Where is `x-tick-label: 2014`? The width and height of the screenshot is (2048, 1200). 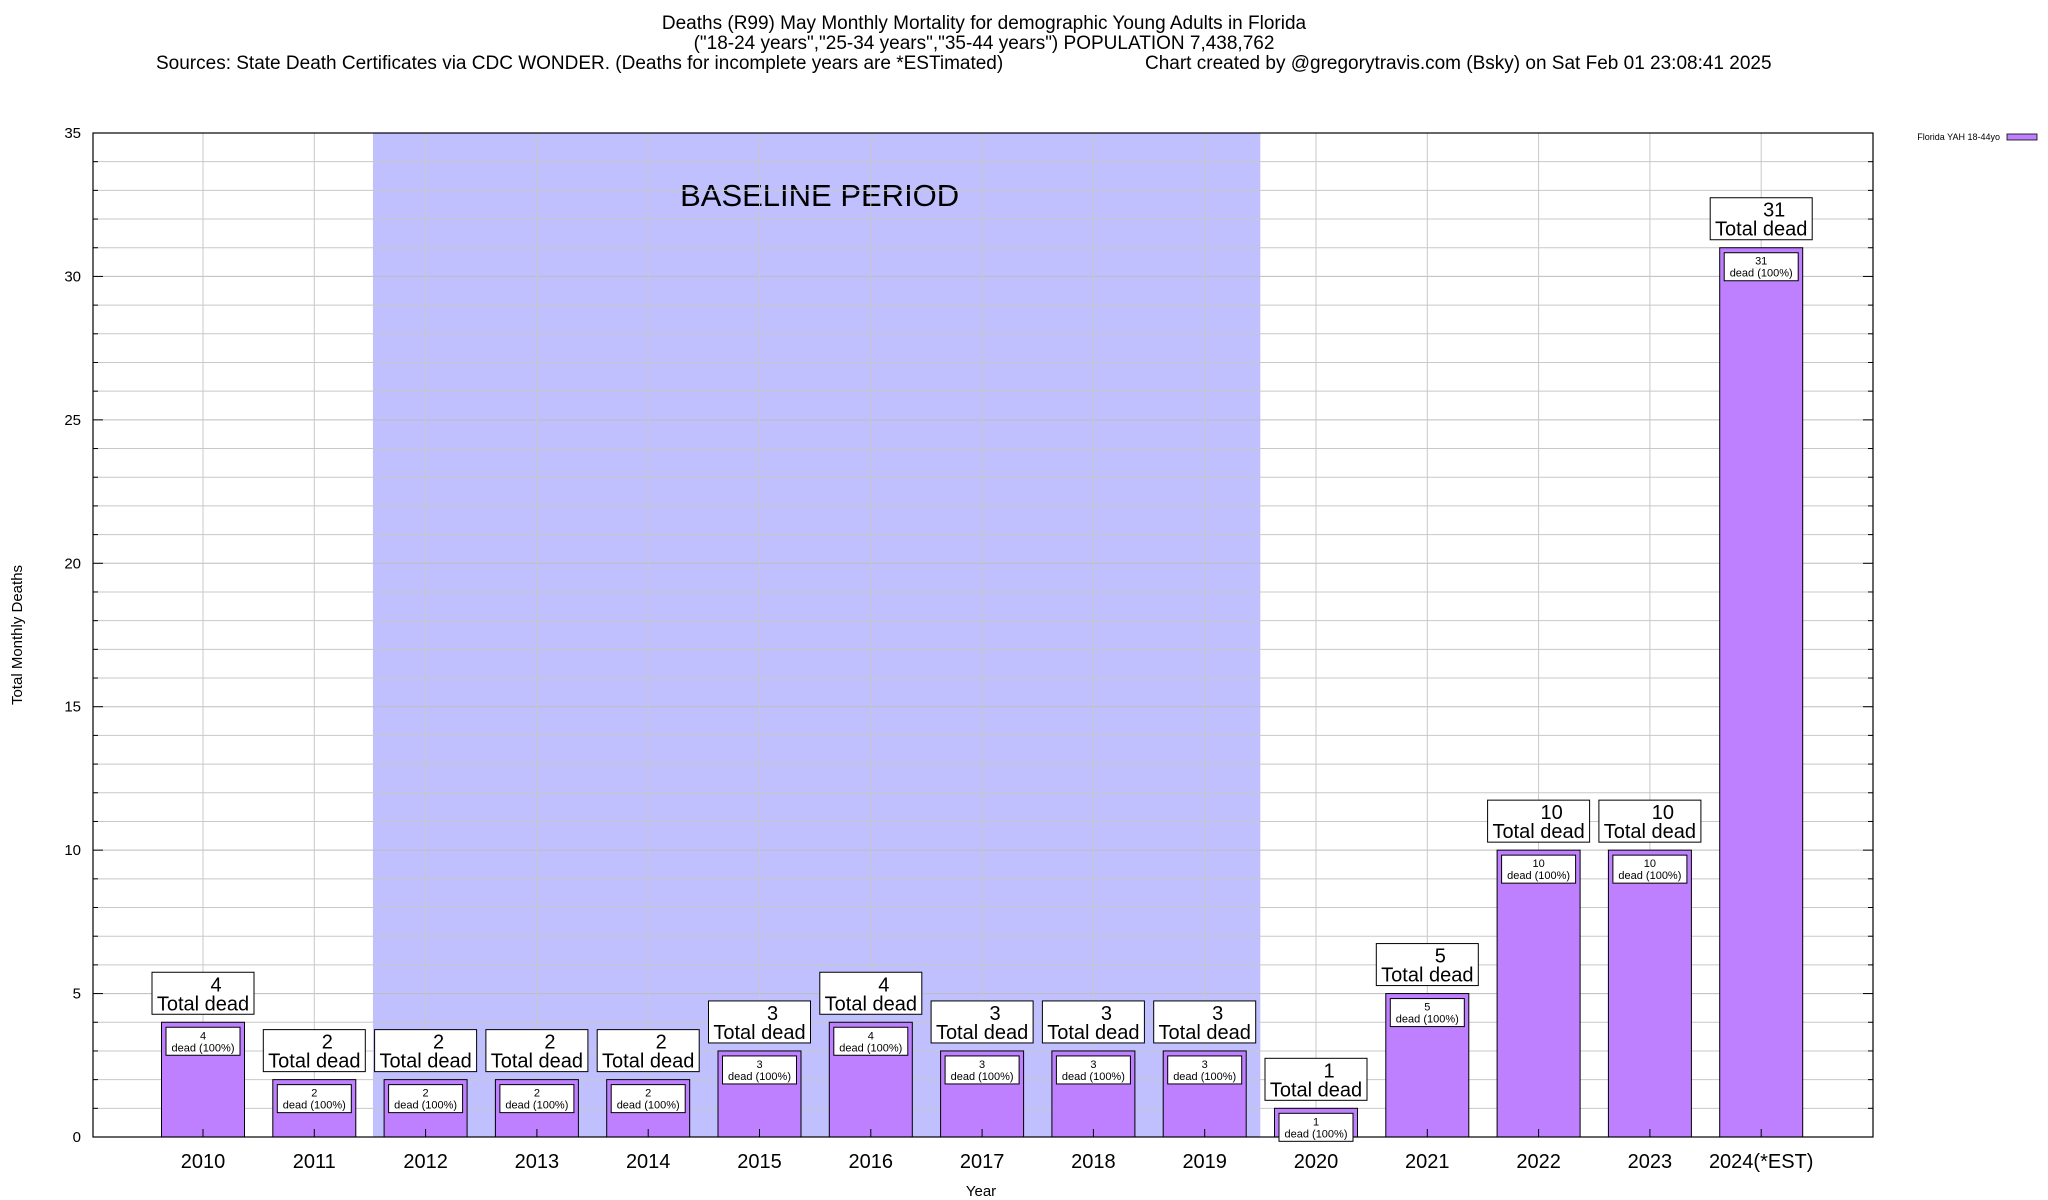 x-tick-label: 2014 is located at coordinates (648, 1162).